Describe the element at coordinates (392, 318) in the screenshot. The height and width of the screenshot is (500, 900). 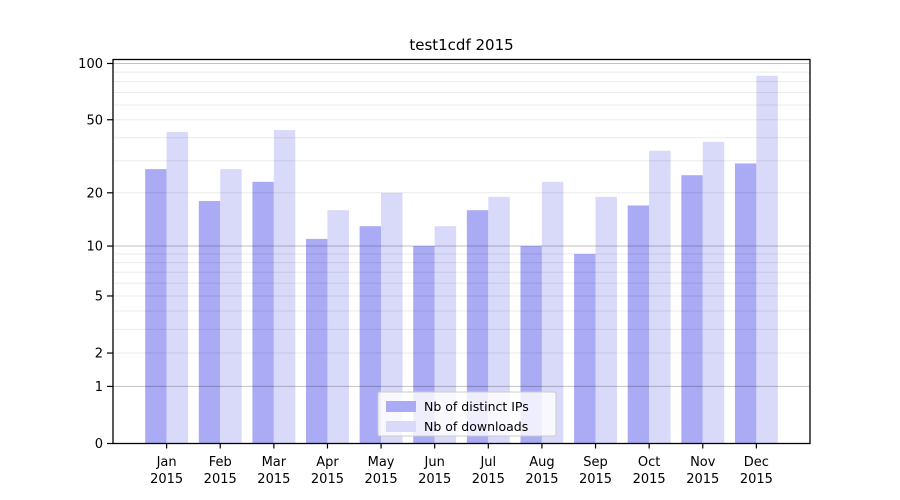
I see `bar-downloads-may` at that location.